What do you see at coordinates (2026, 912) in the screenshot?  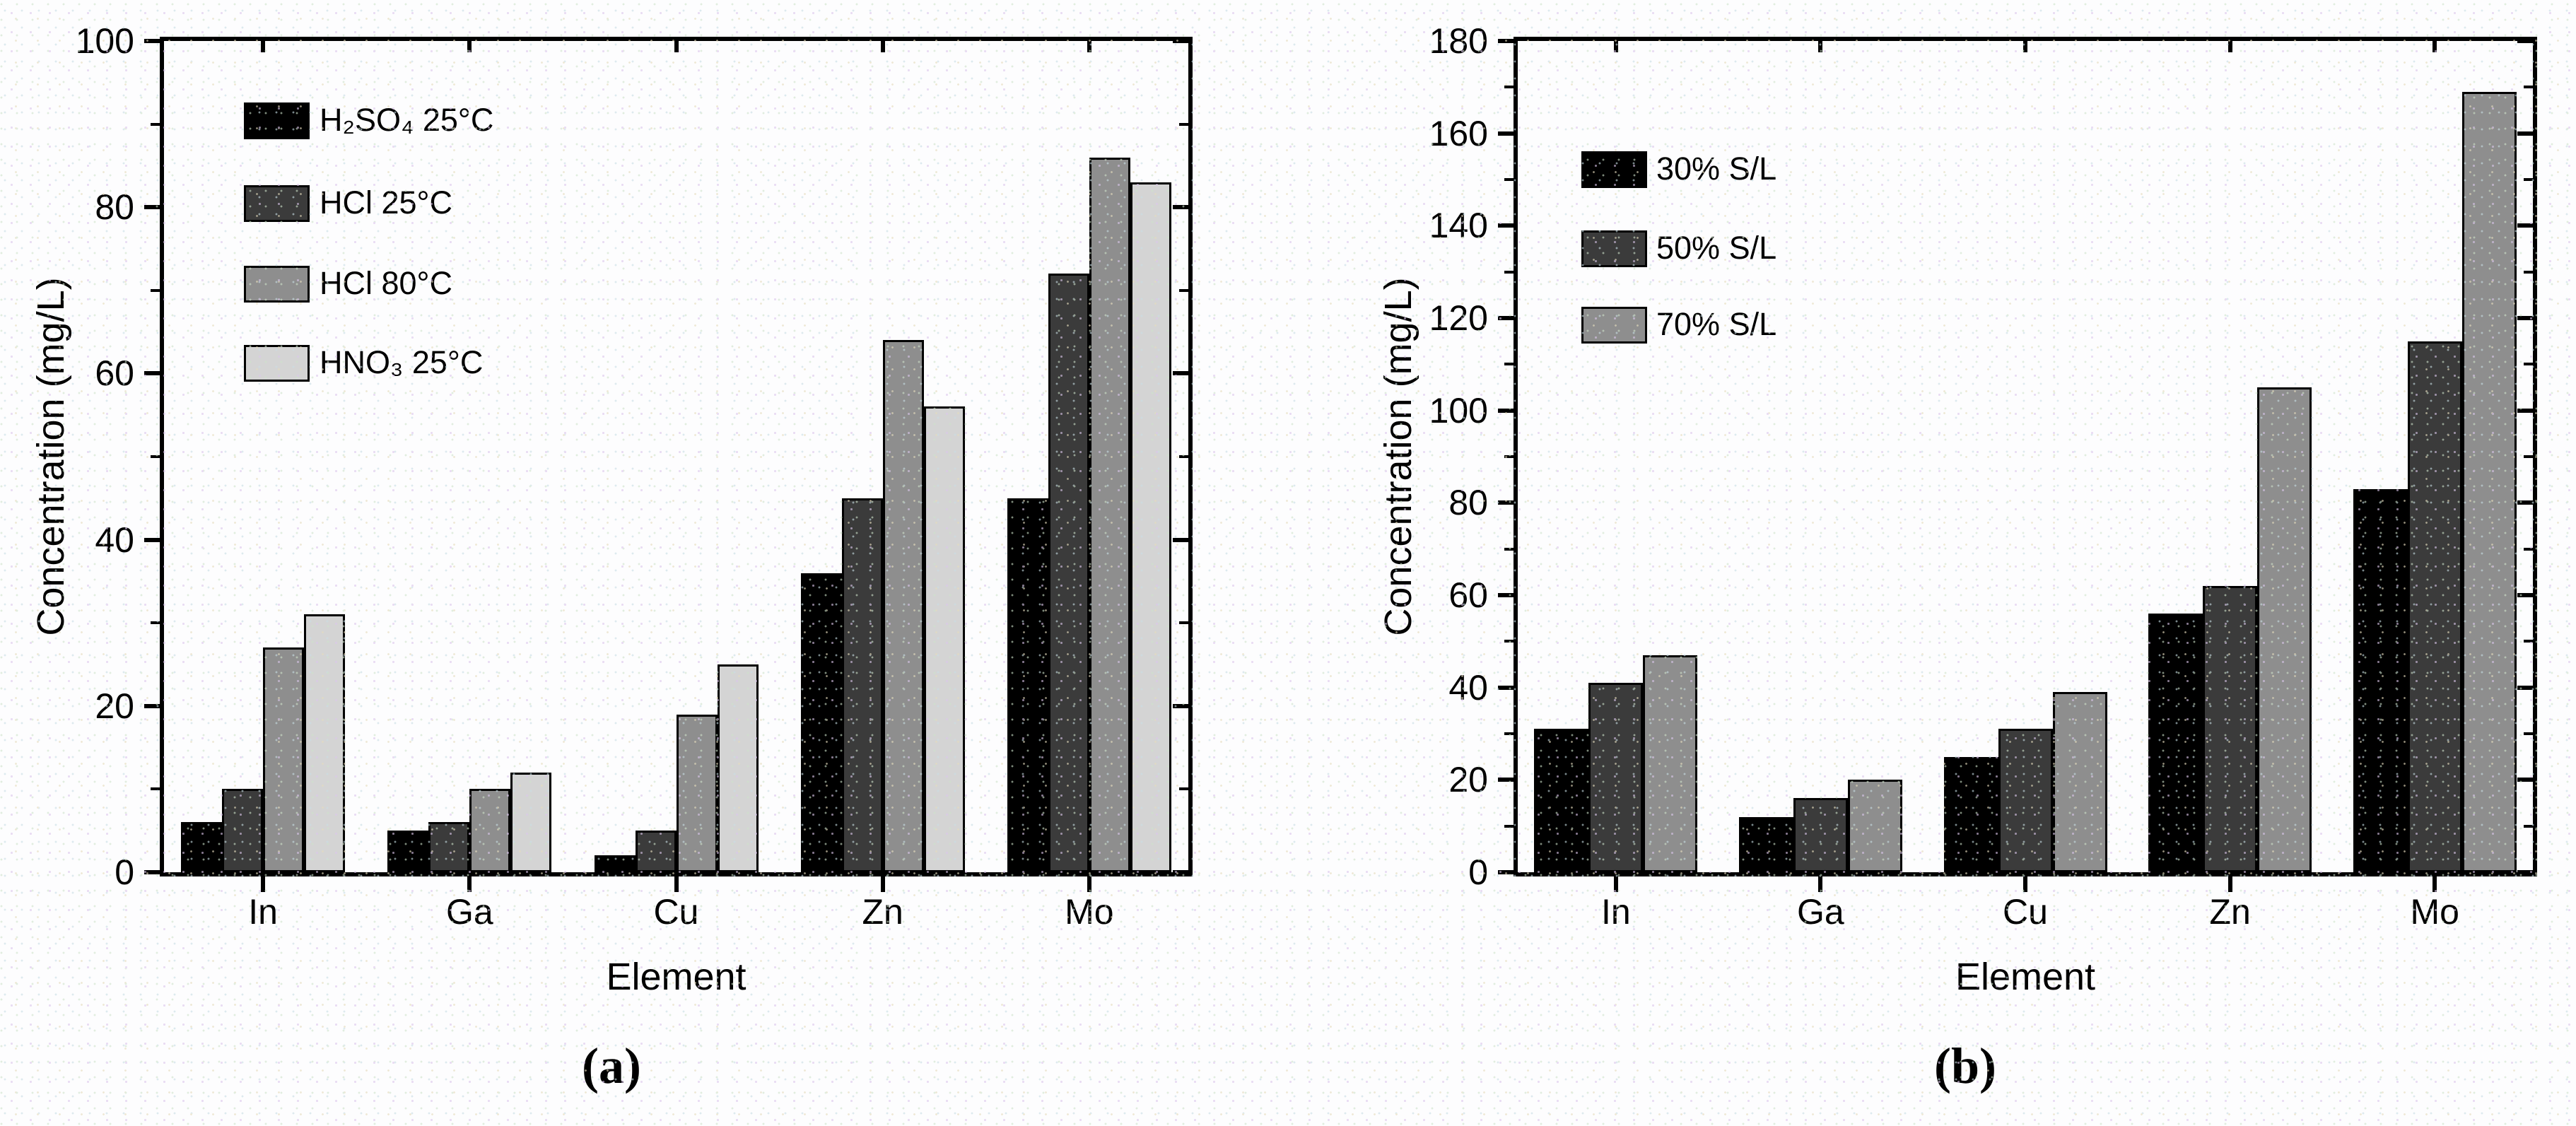 I see `x-category-label: Cu` at bounding box center [2026, 912].